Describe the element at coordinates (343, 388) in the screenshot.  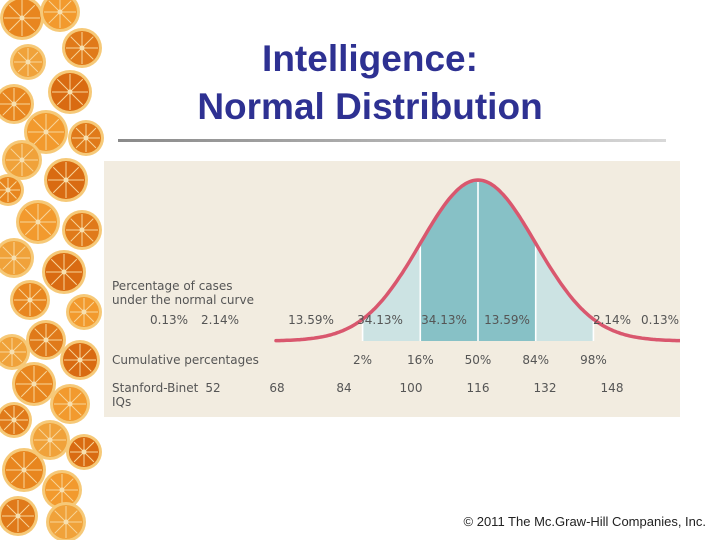
I see `iq-tick-label: 84` at that location.